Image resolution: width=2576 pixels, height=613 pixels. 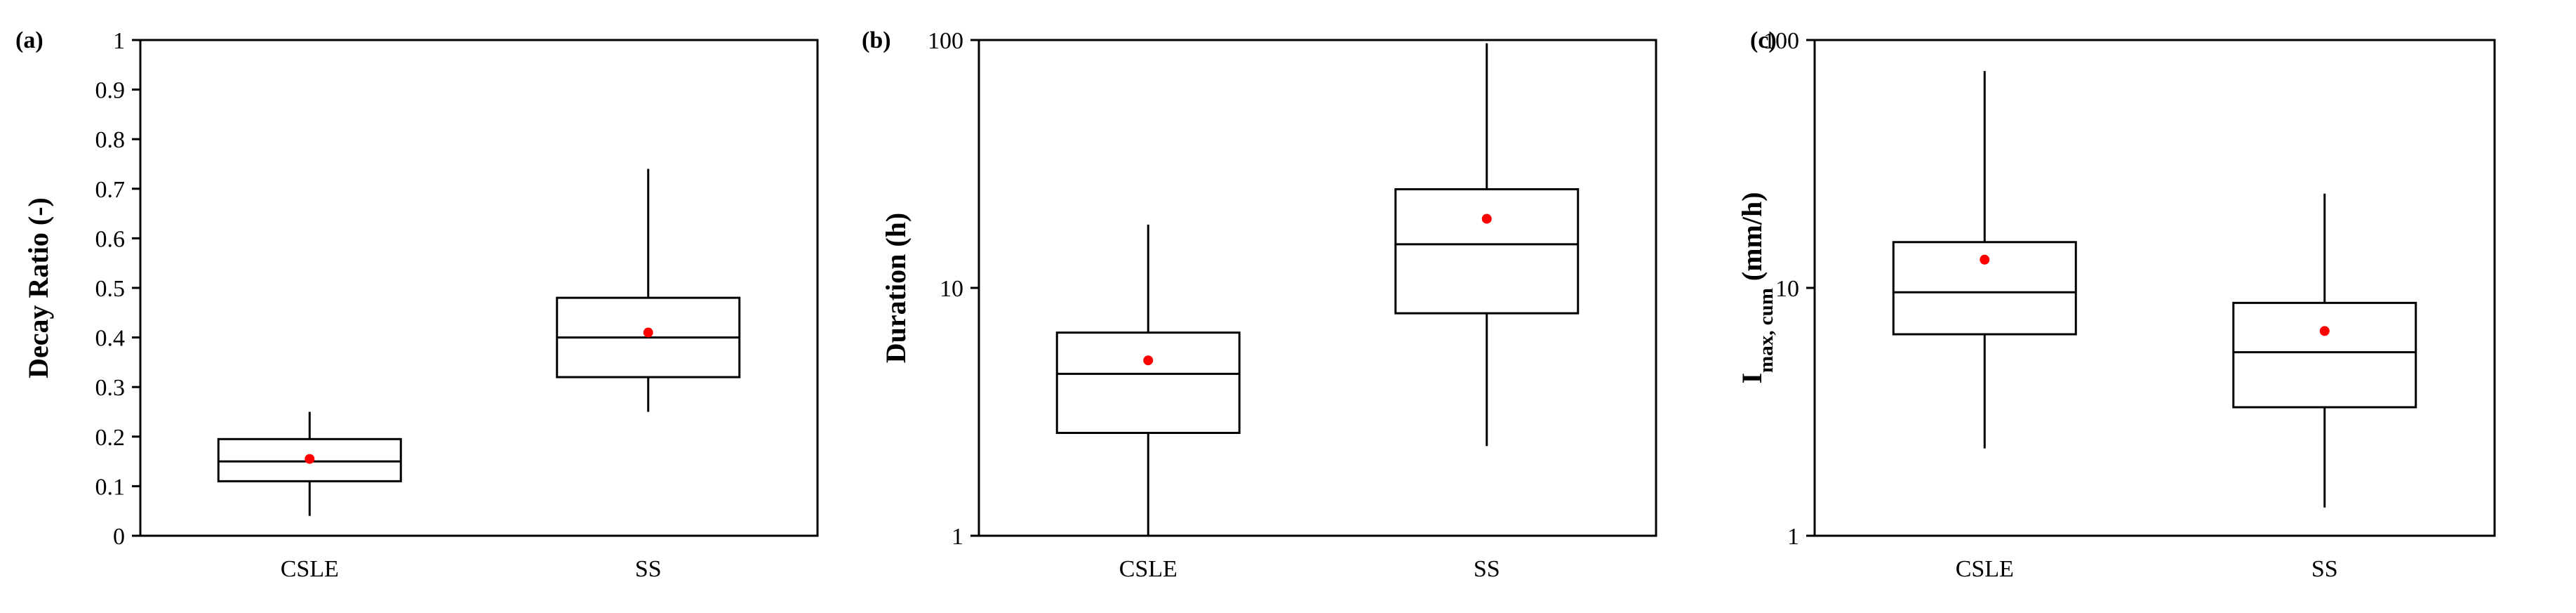 I want to click on y-tick-label: 0.8, so click(x=110, y=140).